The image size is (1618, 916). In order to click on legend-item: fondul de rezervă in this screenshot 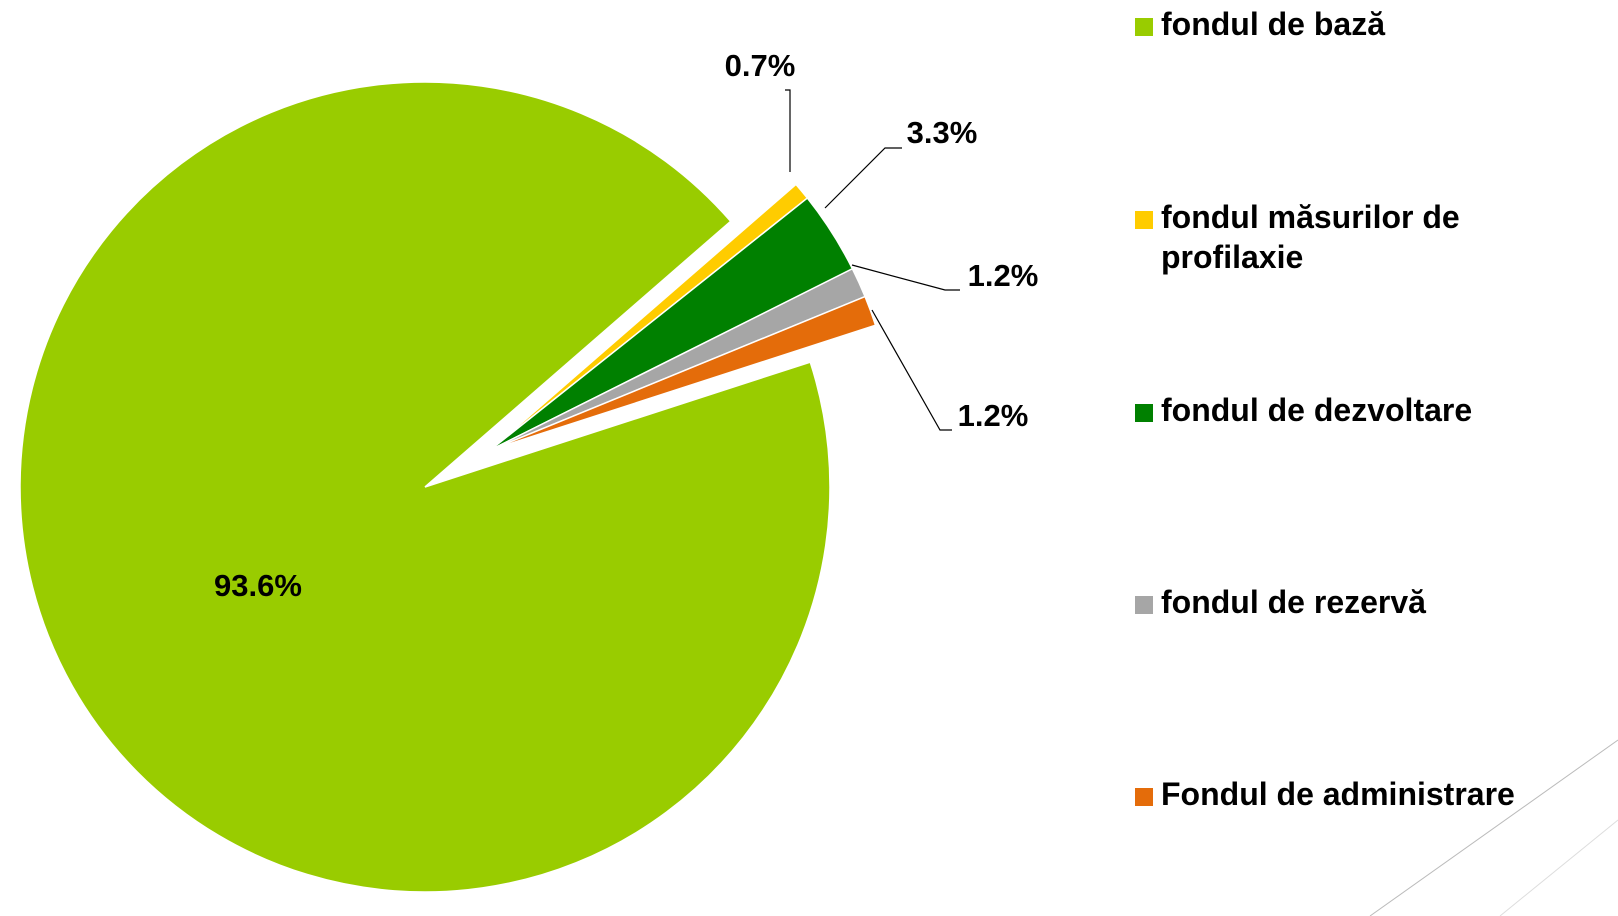, I will do `click(1355, 602)`.